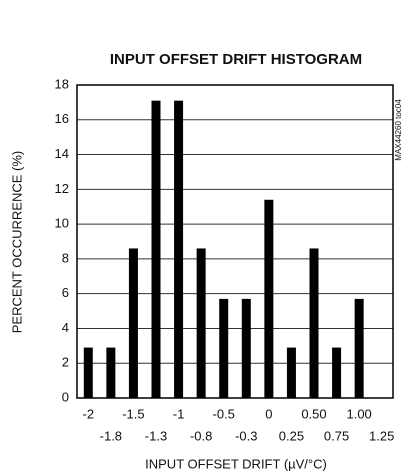 This screenshot has width=405, height=475. I want to click on x-tick-label: -1, so click(179, 413).